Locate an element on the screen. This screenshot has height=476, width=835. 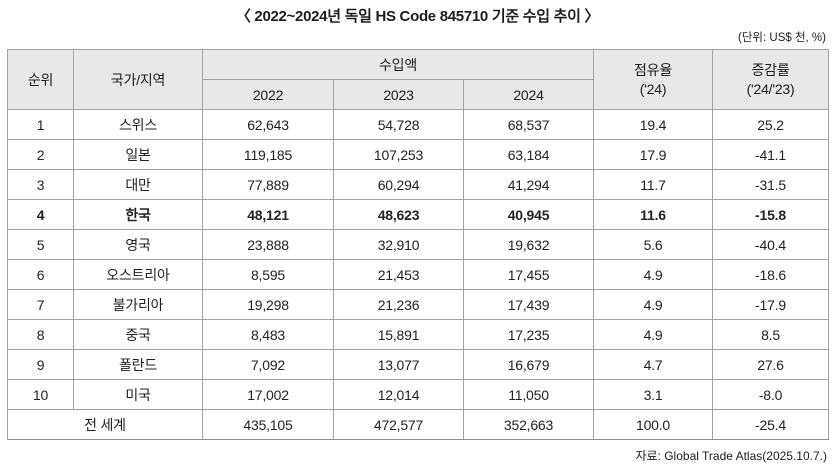
table-row: 1 스위스 62,643 54,728 68,537 19.4 25.2 is located at coordinates (418, 124).